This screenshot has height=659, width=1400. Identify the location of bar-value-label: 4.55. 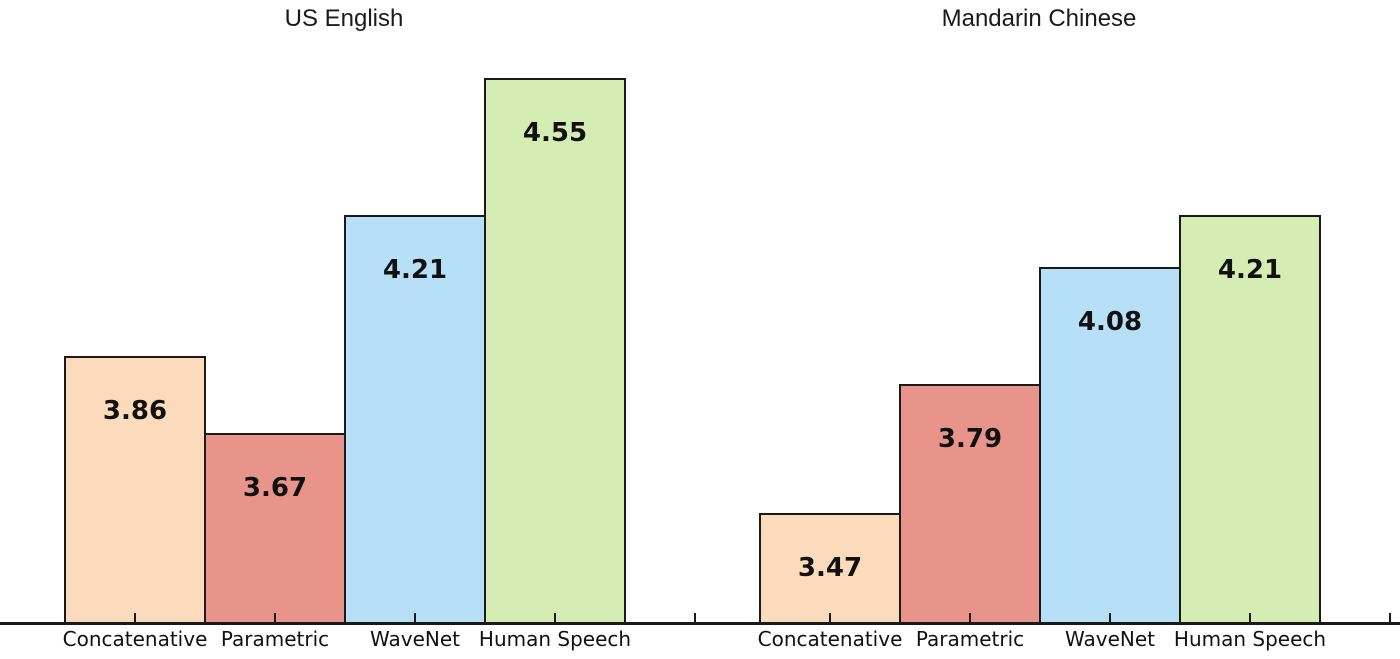
(555, 133).